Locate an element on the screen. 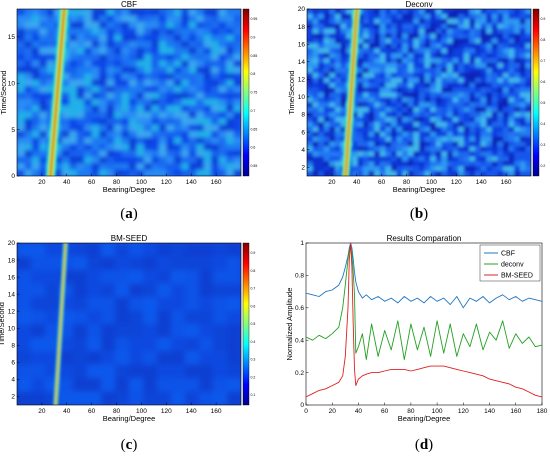 Image resolution: width=550 pixels, height=458 pixels. colorbar-tick-label: 0.85 is located at coordinates (254, 56).